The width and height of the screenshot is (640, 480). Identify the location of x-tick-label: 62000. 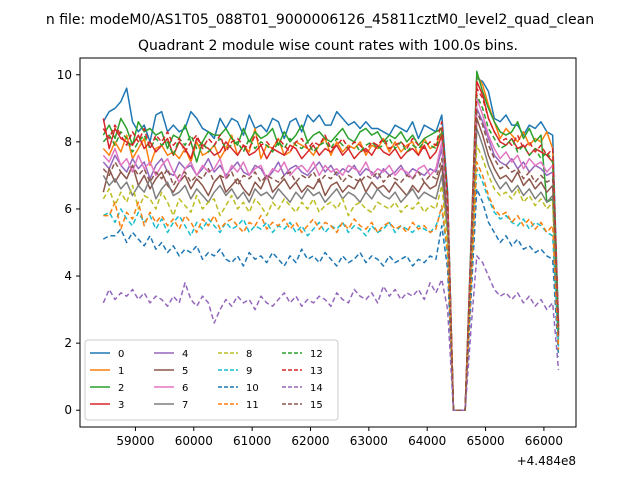
(310, 441).